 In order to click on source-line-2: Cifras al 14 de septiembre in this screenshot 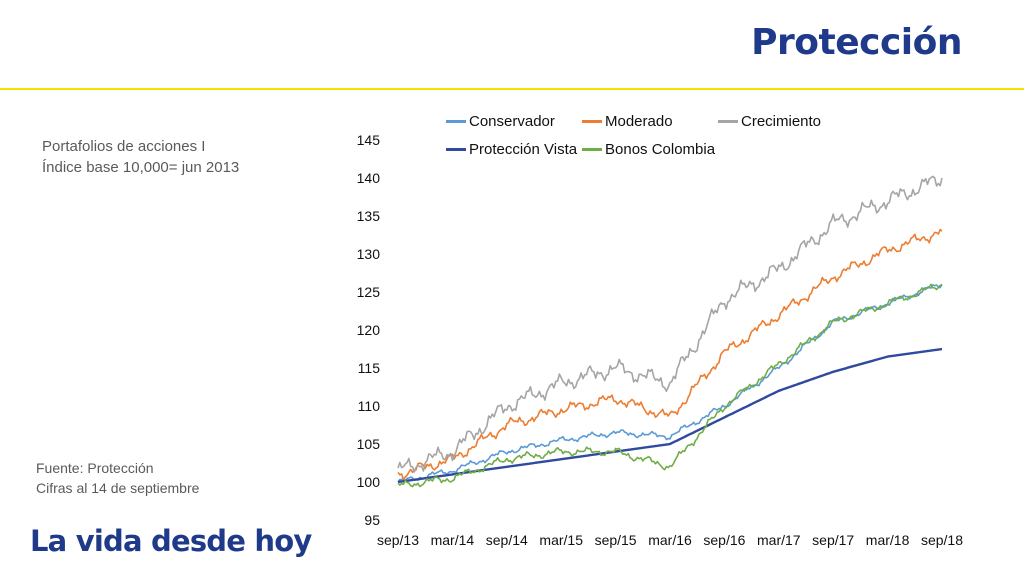, I will do `click(118, 488)`.